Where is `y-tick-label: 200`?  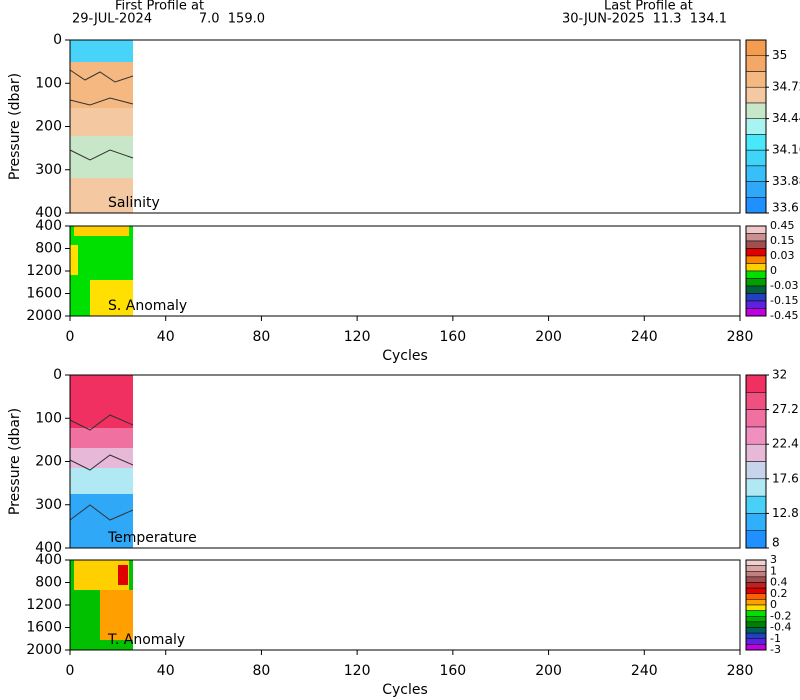 y-tick-label: 200 is located at coordinates (48, 462).